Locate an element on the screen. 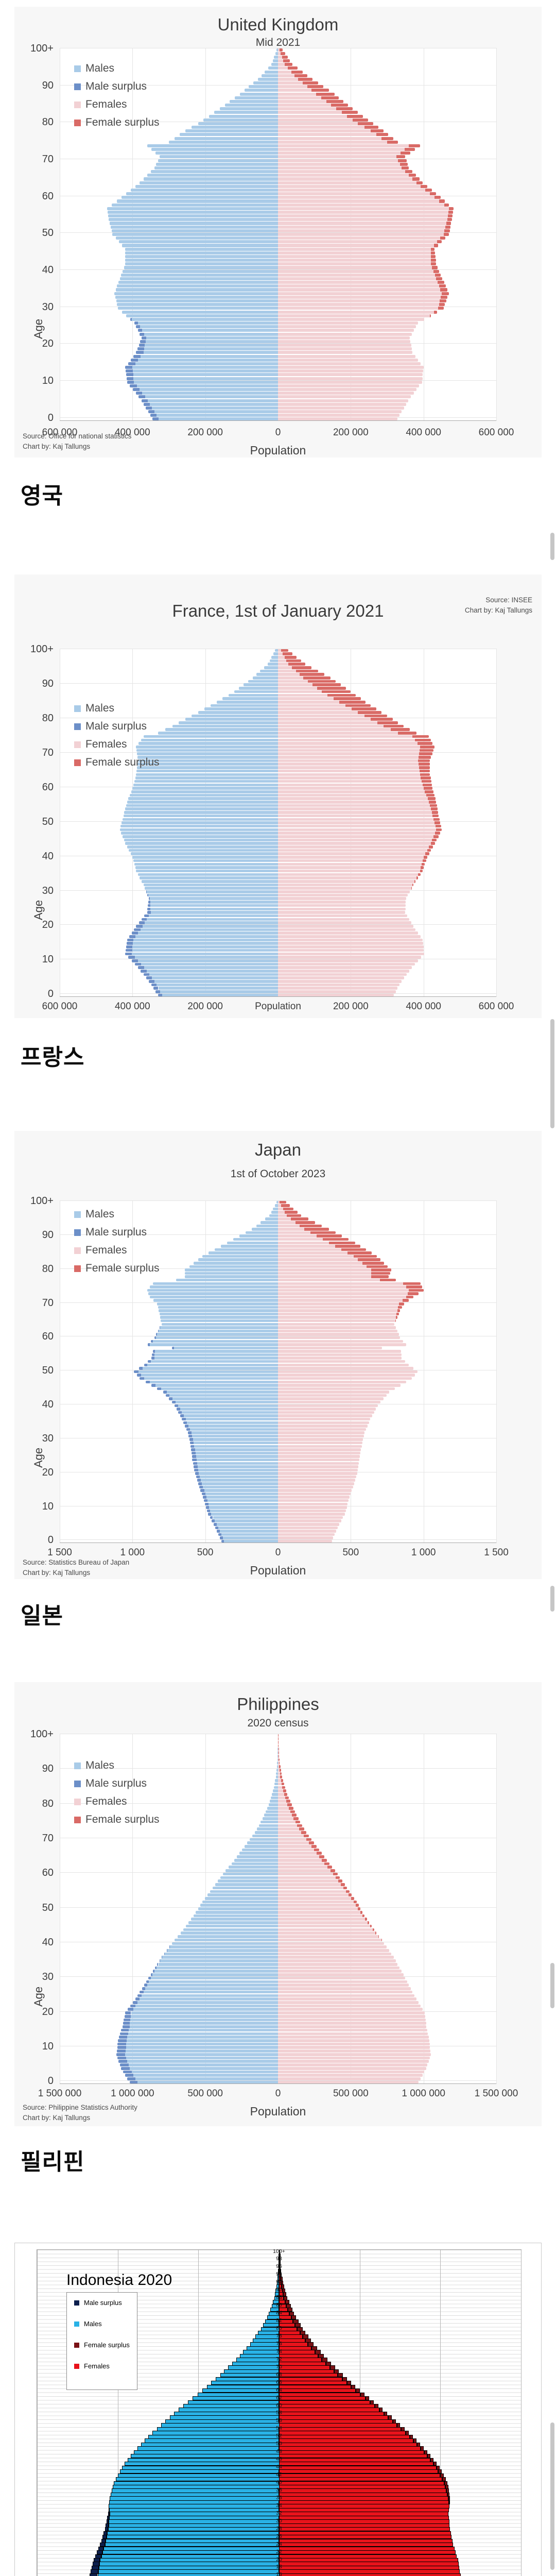  y-axis-tick-label: 10 is located at coordinates (48, 381).